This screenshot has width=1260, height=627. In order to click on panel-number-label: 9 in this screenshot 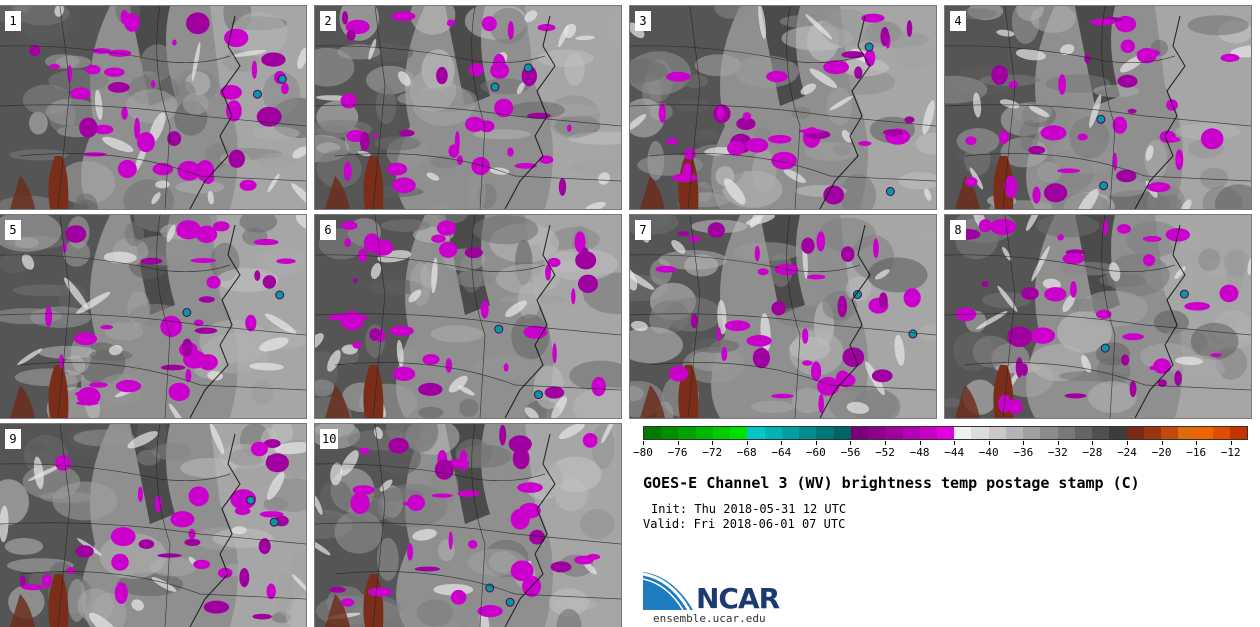, I will do `click(13, 439)`.